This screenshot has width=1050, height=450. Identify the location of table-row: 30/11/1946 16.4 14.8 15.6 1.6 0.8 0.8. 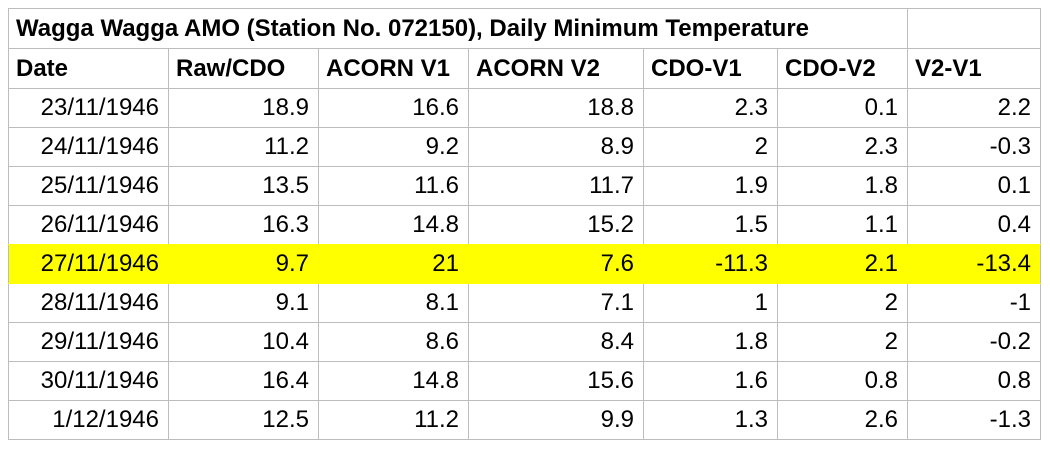
(525, 381).